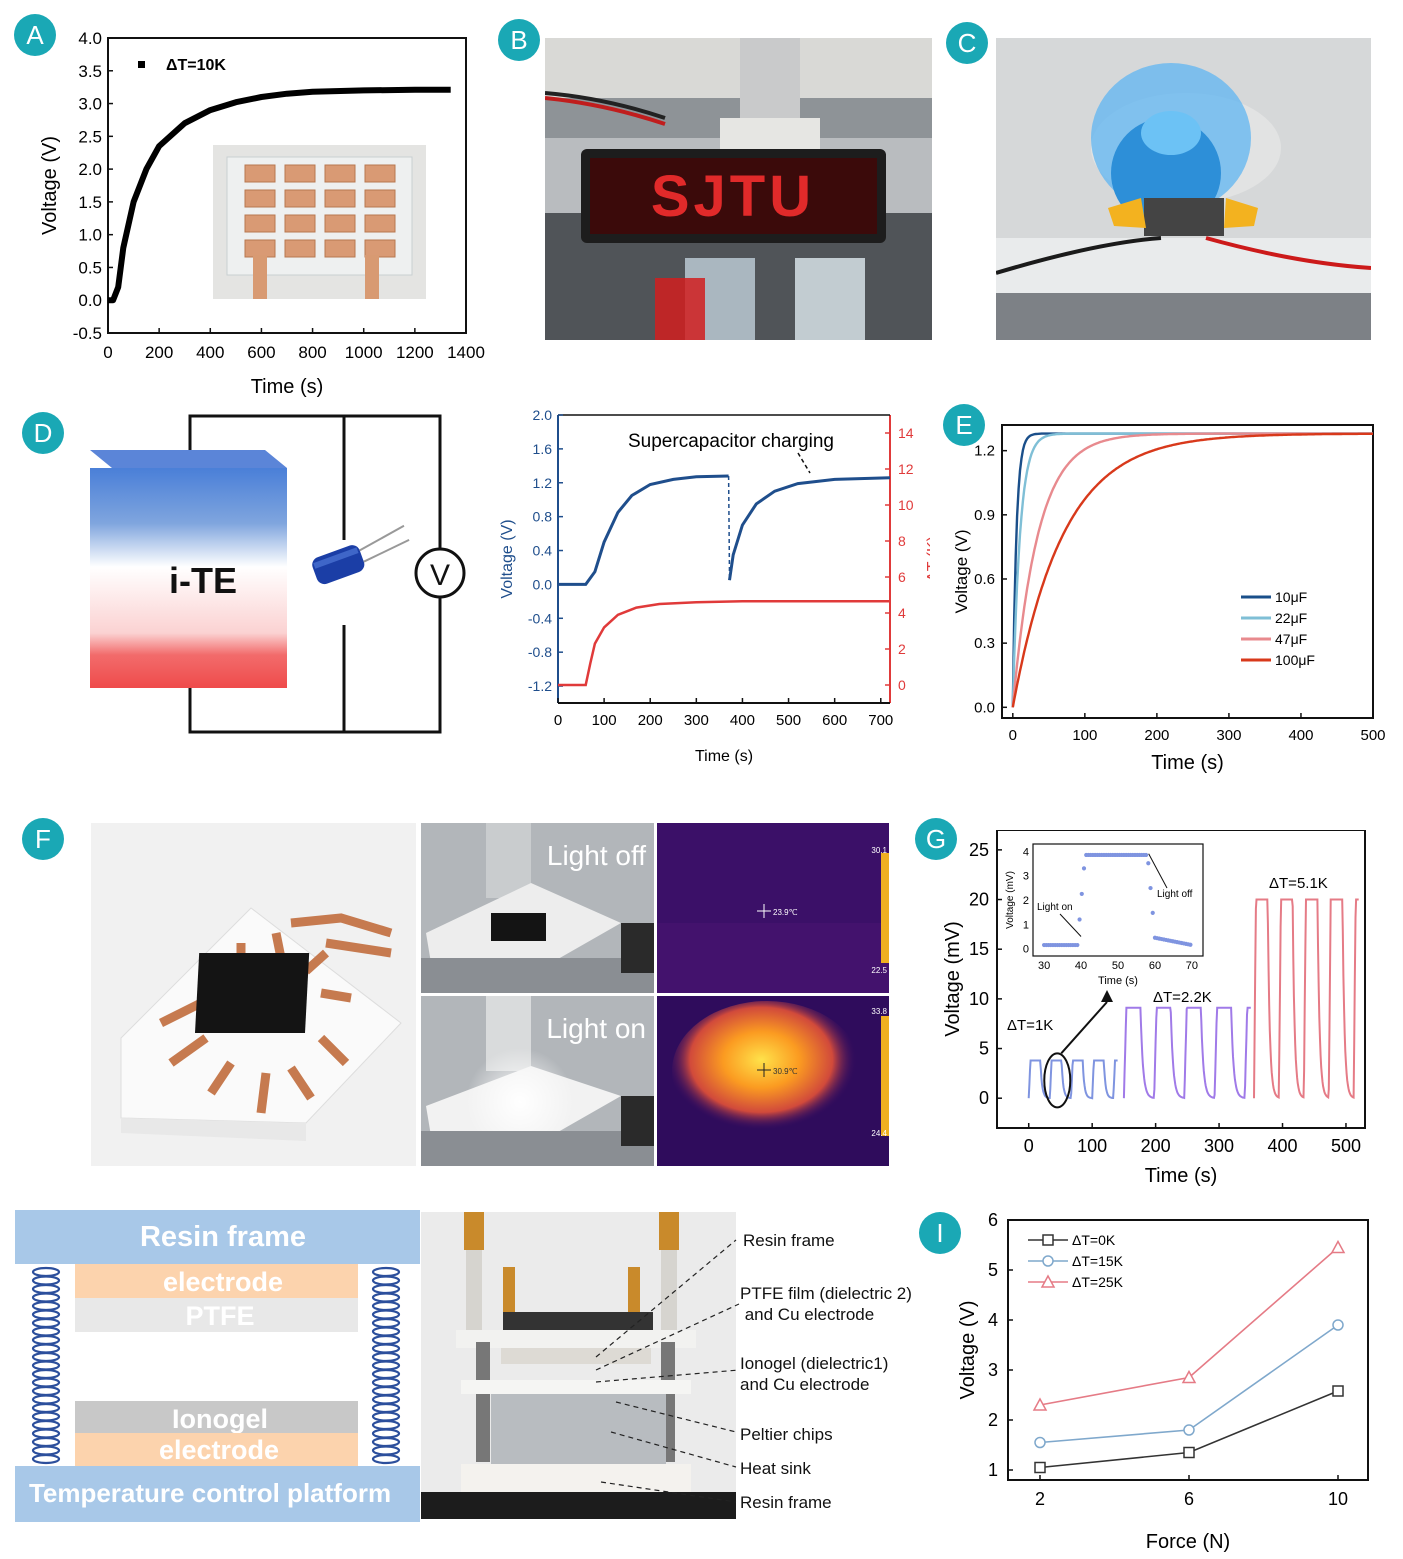  What do you see at coordinates (1030, 1025) in the screenshot?
I see `g-label-1k: ΔT=1K` at bounding box center [1030, 1025].